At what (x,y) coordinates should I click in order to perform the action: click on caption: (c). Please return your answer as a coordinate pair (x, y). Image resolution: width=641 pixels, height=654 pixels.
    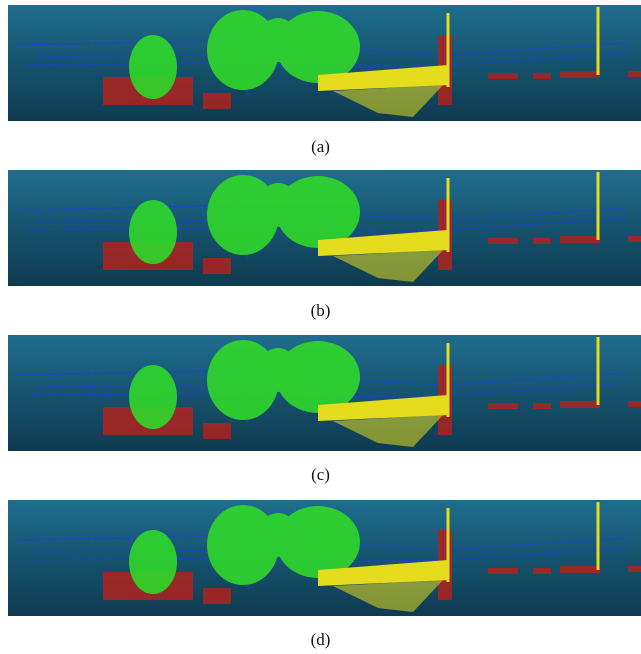
    Looking at the image, I should click on (320, 474).